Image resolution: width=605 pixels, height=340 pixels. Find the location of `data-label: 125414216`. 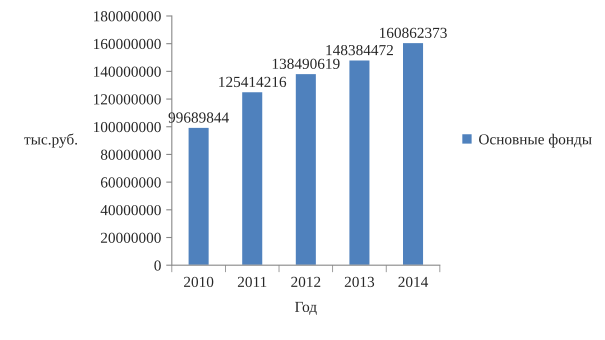

data-label: 125414216 is located at coordinates (252, 82).